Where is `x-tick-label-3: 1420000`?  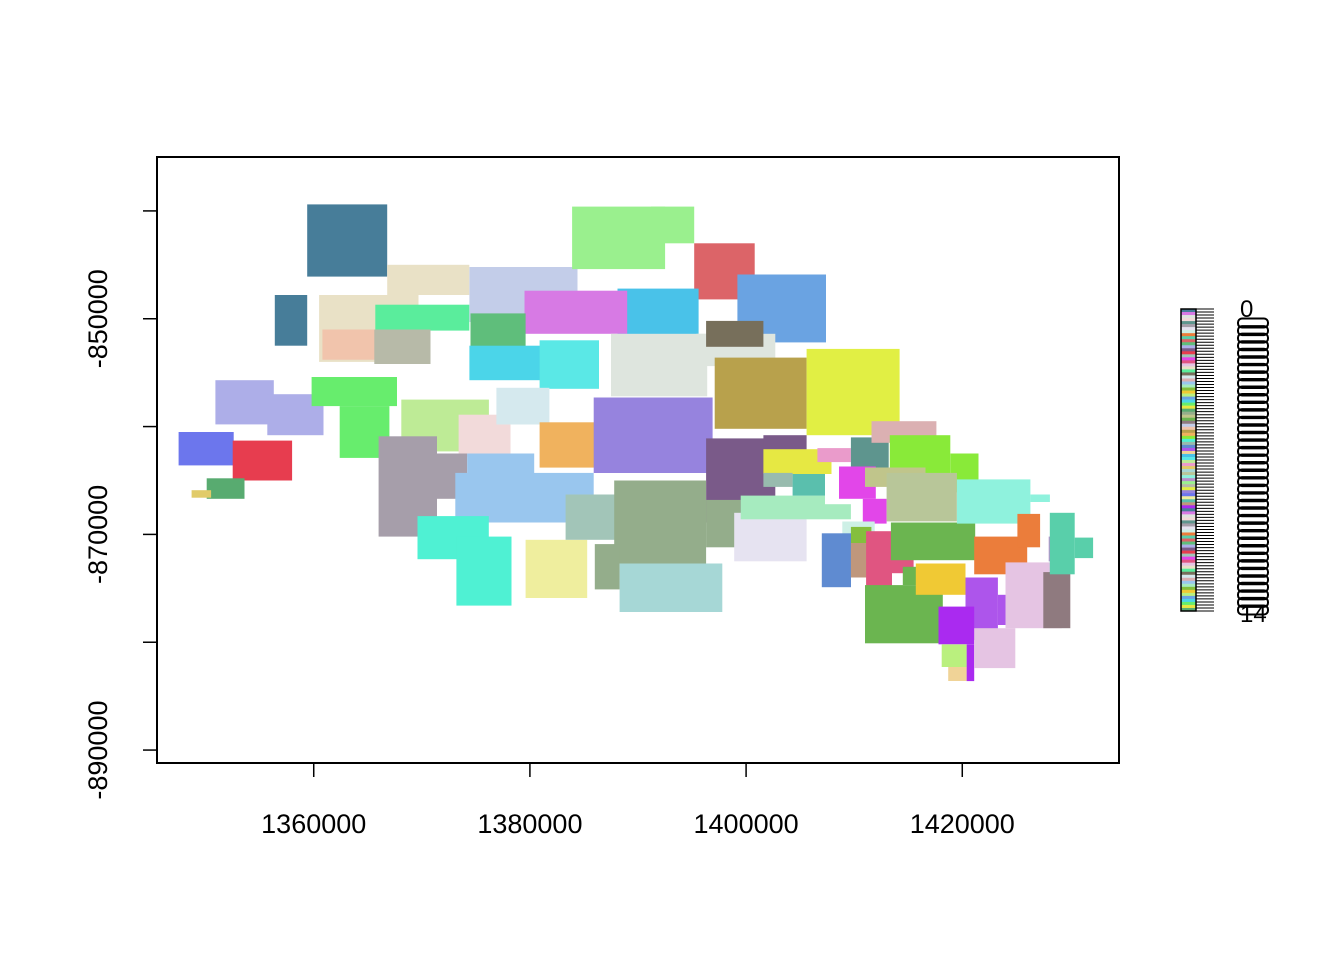
x-tick-label-3: 1420000 is located at coordinates (962, 824).